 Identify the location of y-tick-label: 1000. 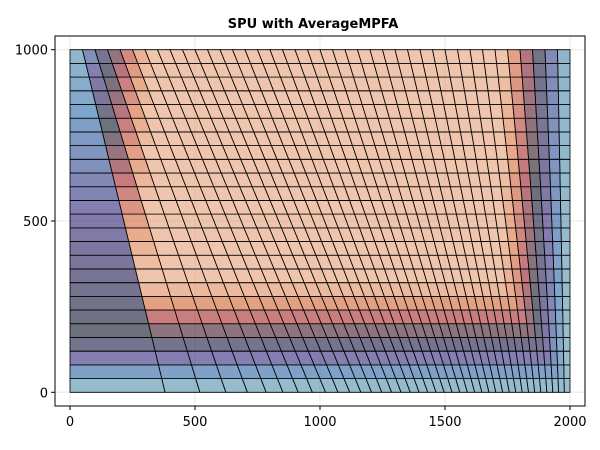
(31, 51).